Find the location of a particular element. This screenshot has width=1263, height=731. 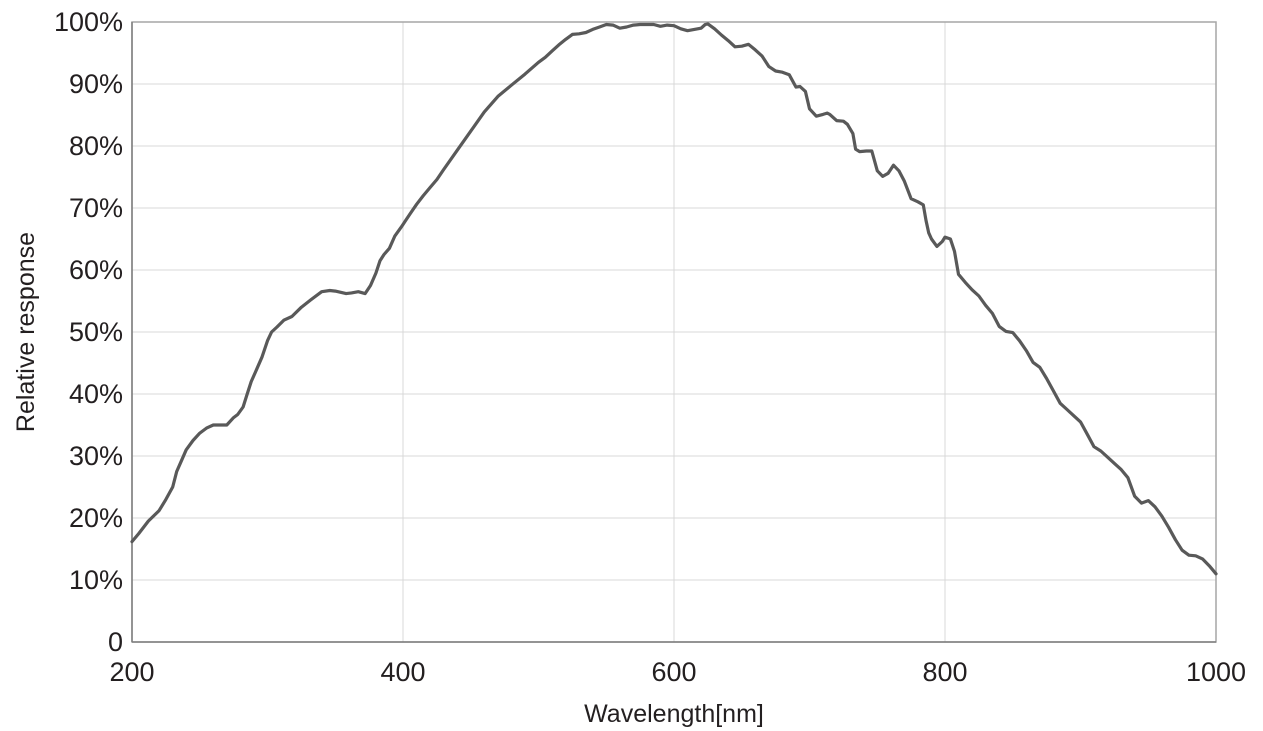

y-tick-label: 30% is located at coordinates (96, 456).